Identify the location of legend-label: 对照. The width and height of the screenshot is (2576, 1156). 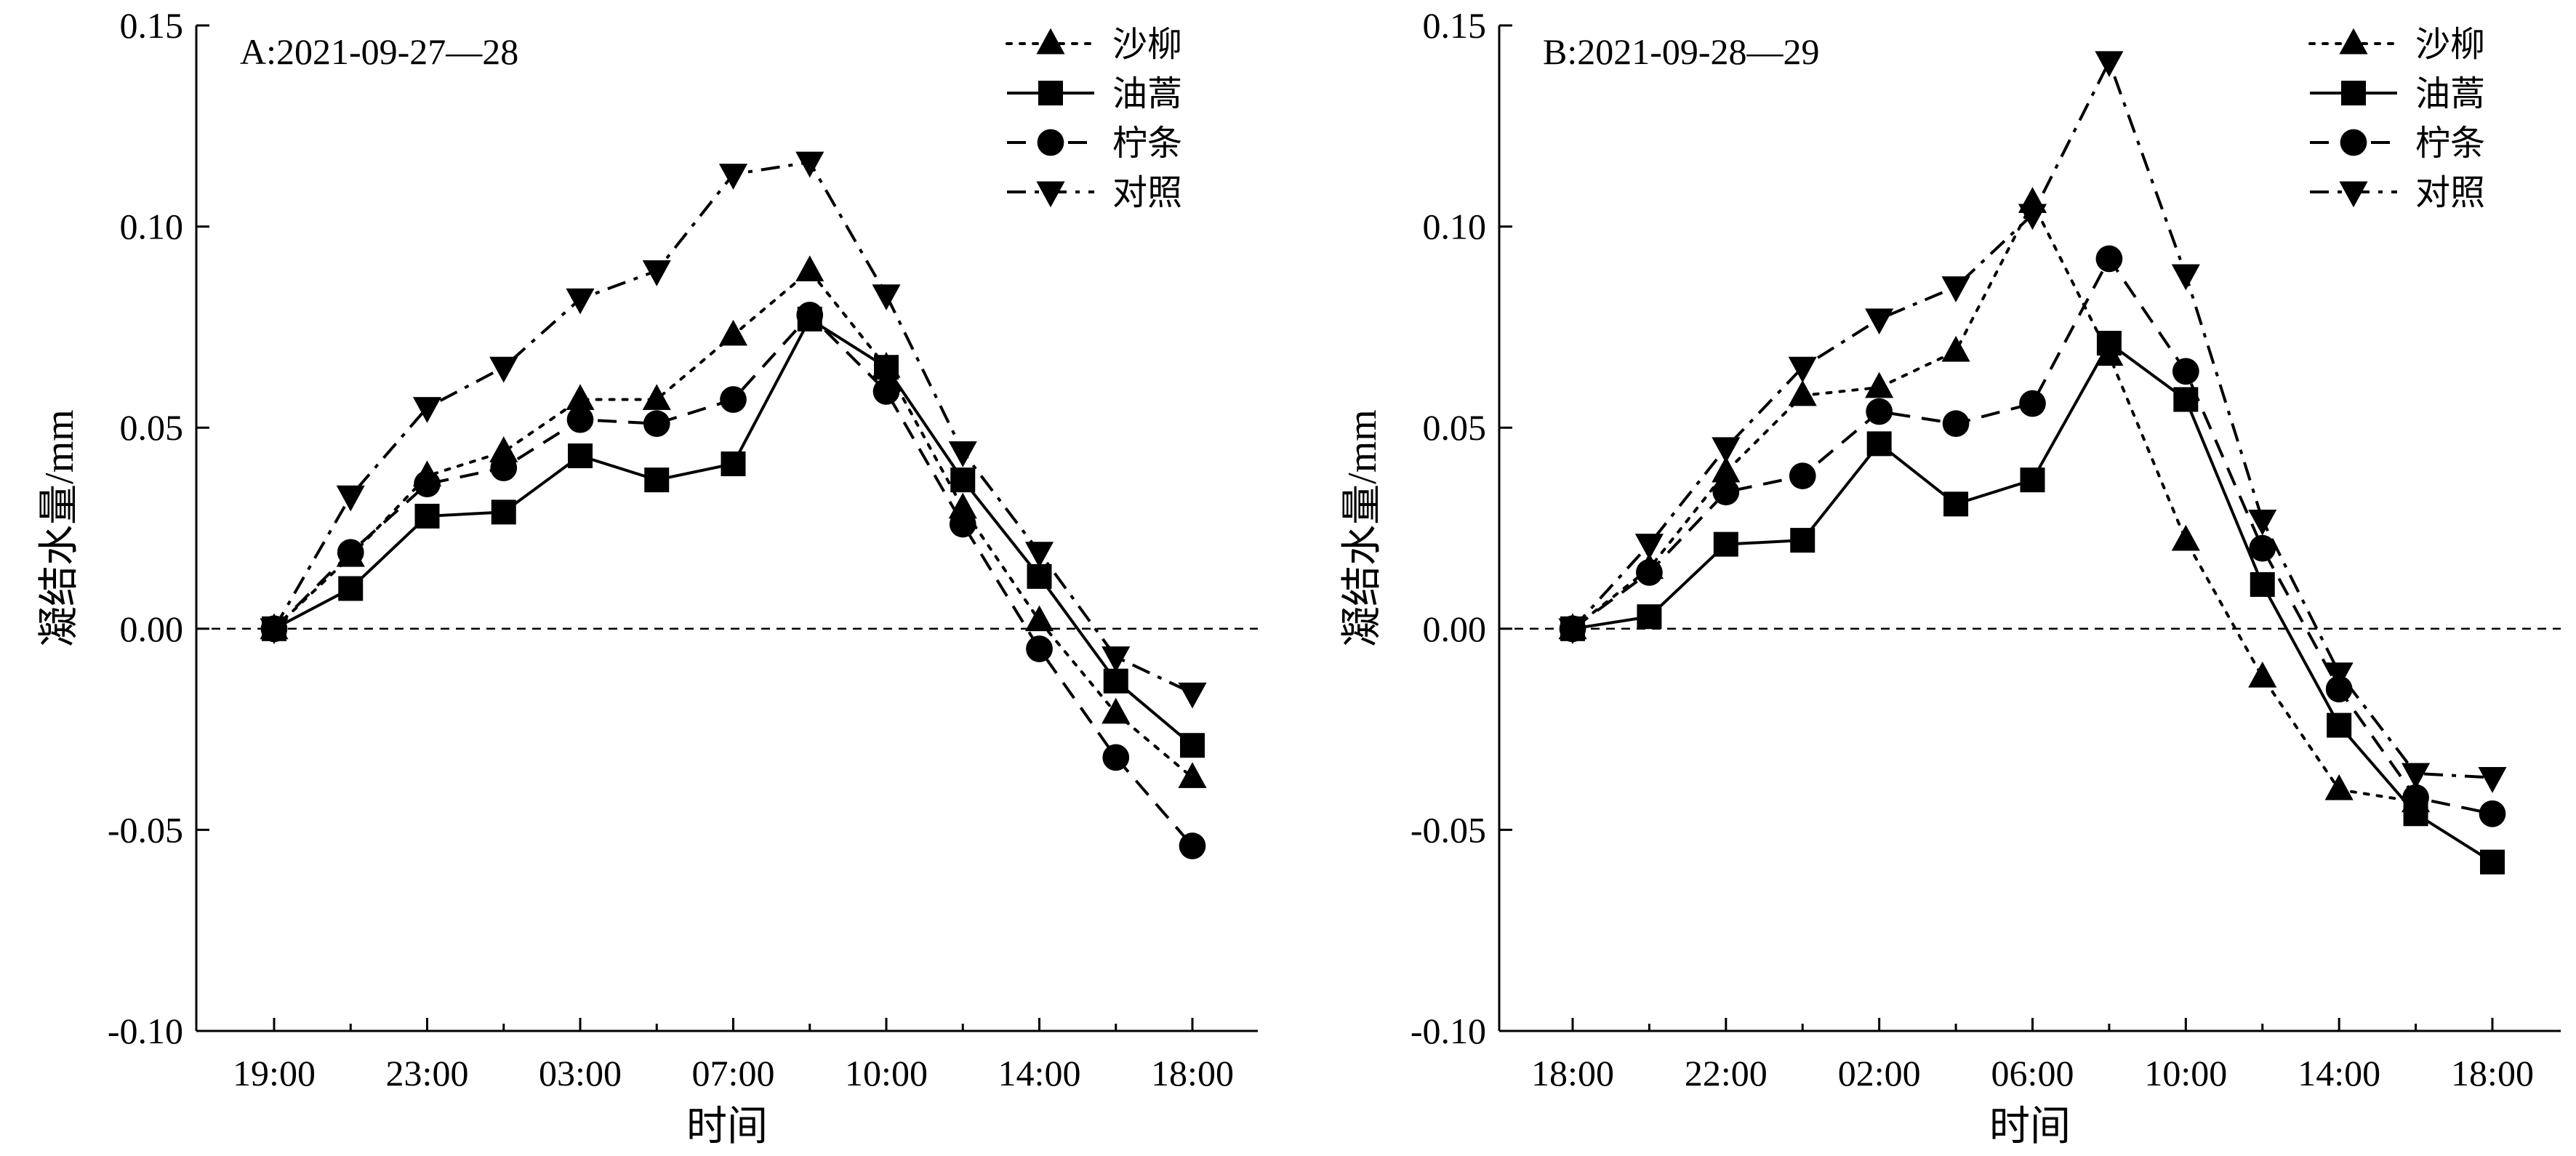
(1147, 193).